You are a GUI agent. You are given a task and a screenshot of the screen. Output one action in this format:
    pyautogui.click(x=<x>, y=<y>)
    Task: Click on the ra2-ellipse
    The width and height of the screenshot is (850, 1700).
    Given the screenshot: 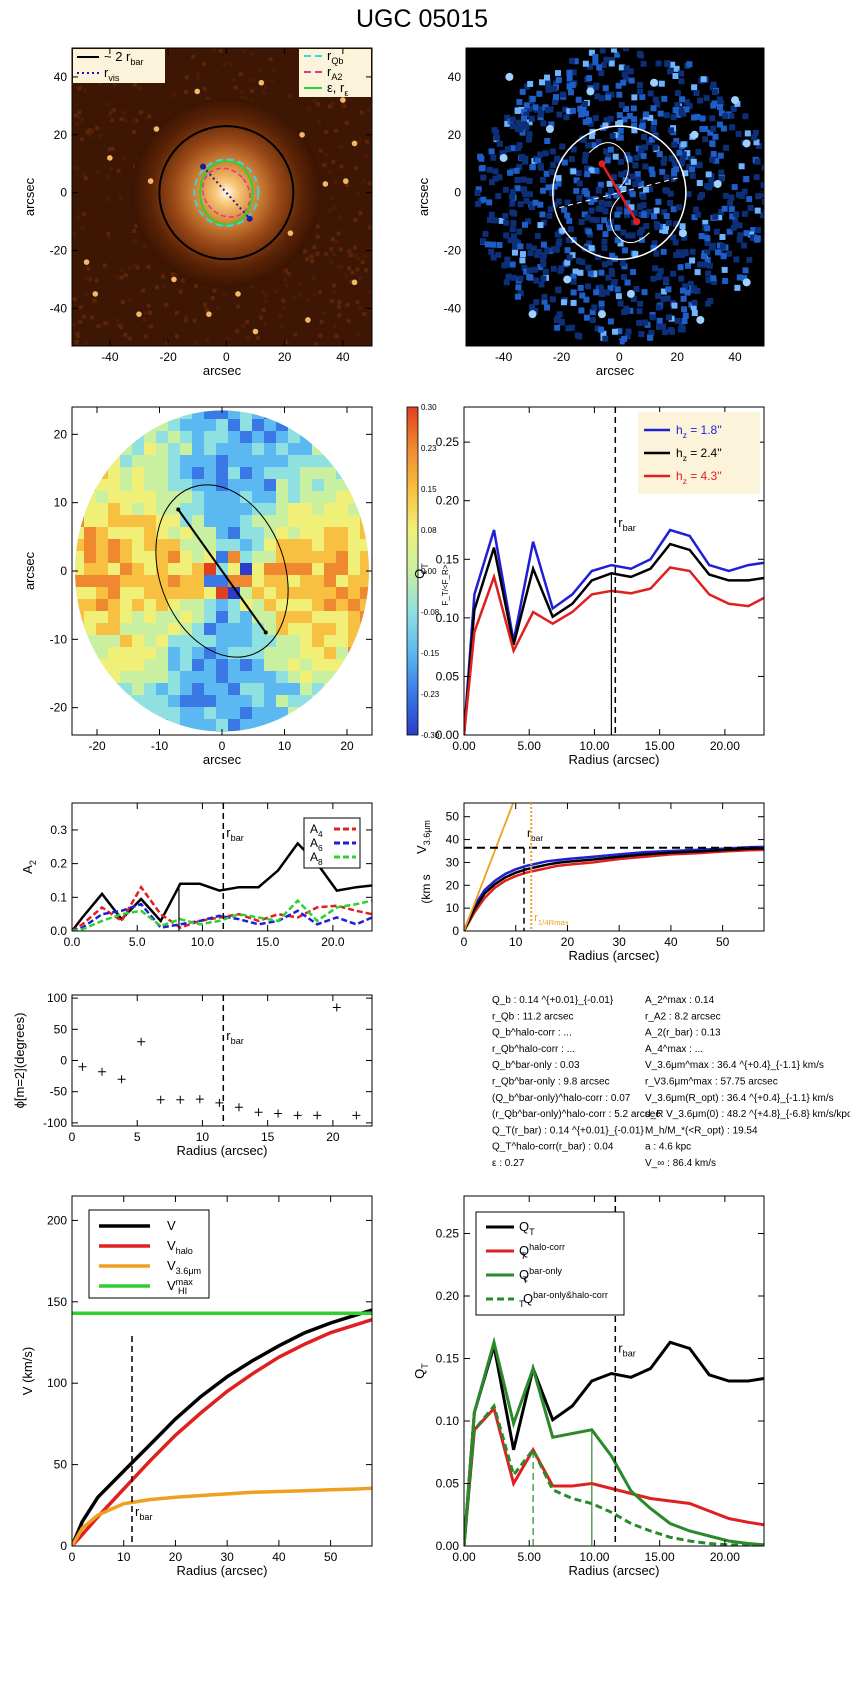 What is the action you would take?
    pyautogui.click(x=226, y=192)
    